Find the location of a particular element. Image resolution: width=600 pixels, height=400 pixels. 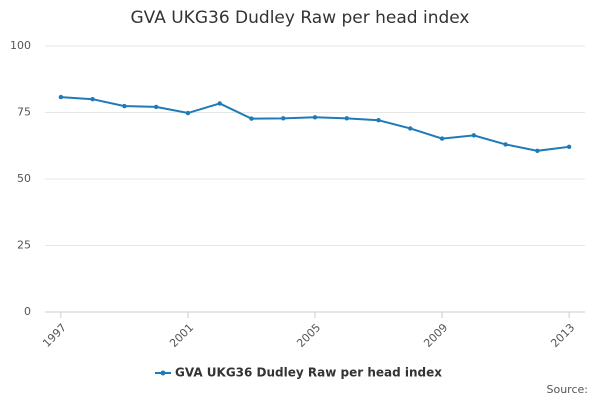

y-tick-label: 25 is located at coordinates (24, 245).